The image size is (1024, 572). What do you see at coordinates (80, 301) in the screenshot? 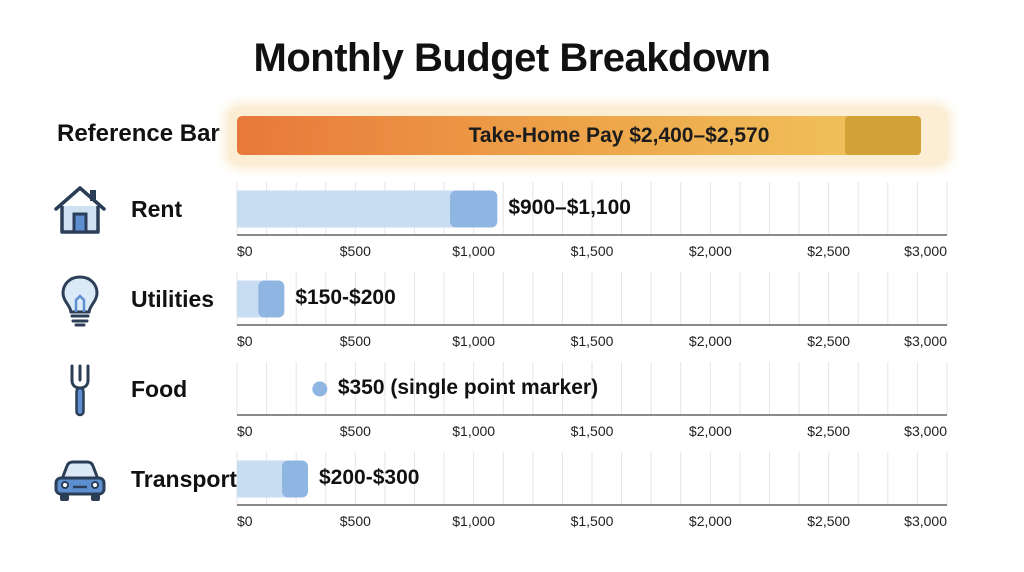
I see `lightbulb-icon` at bounding box center [80, 301].